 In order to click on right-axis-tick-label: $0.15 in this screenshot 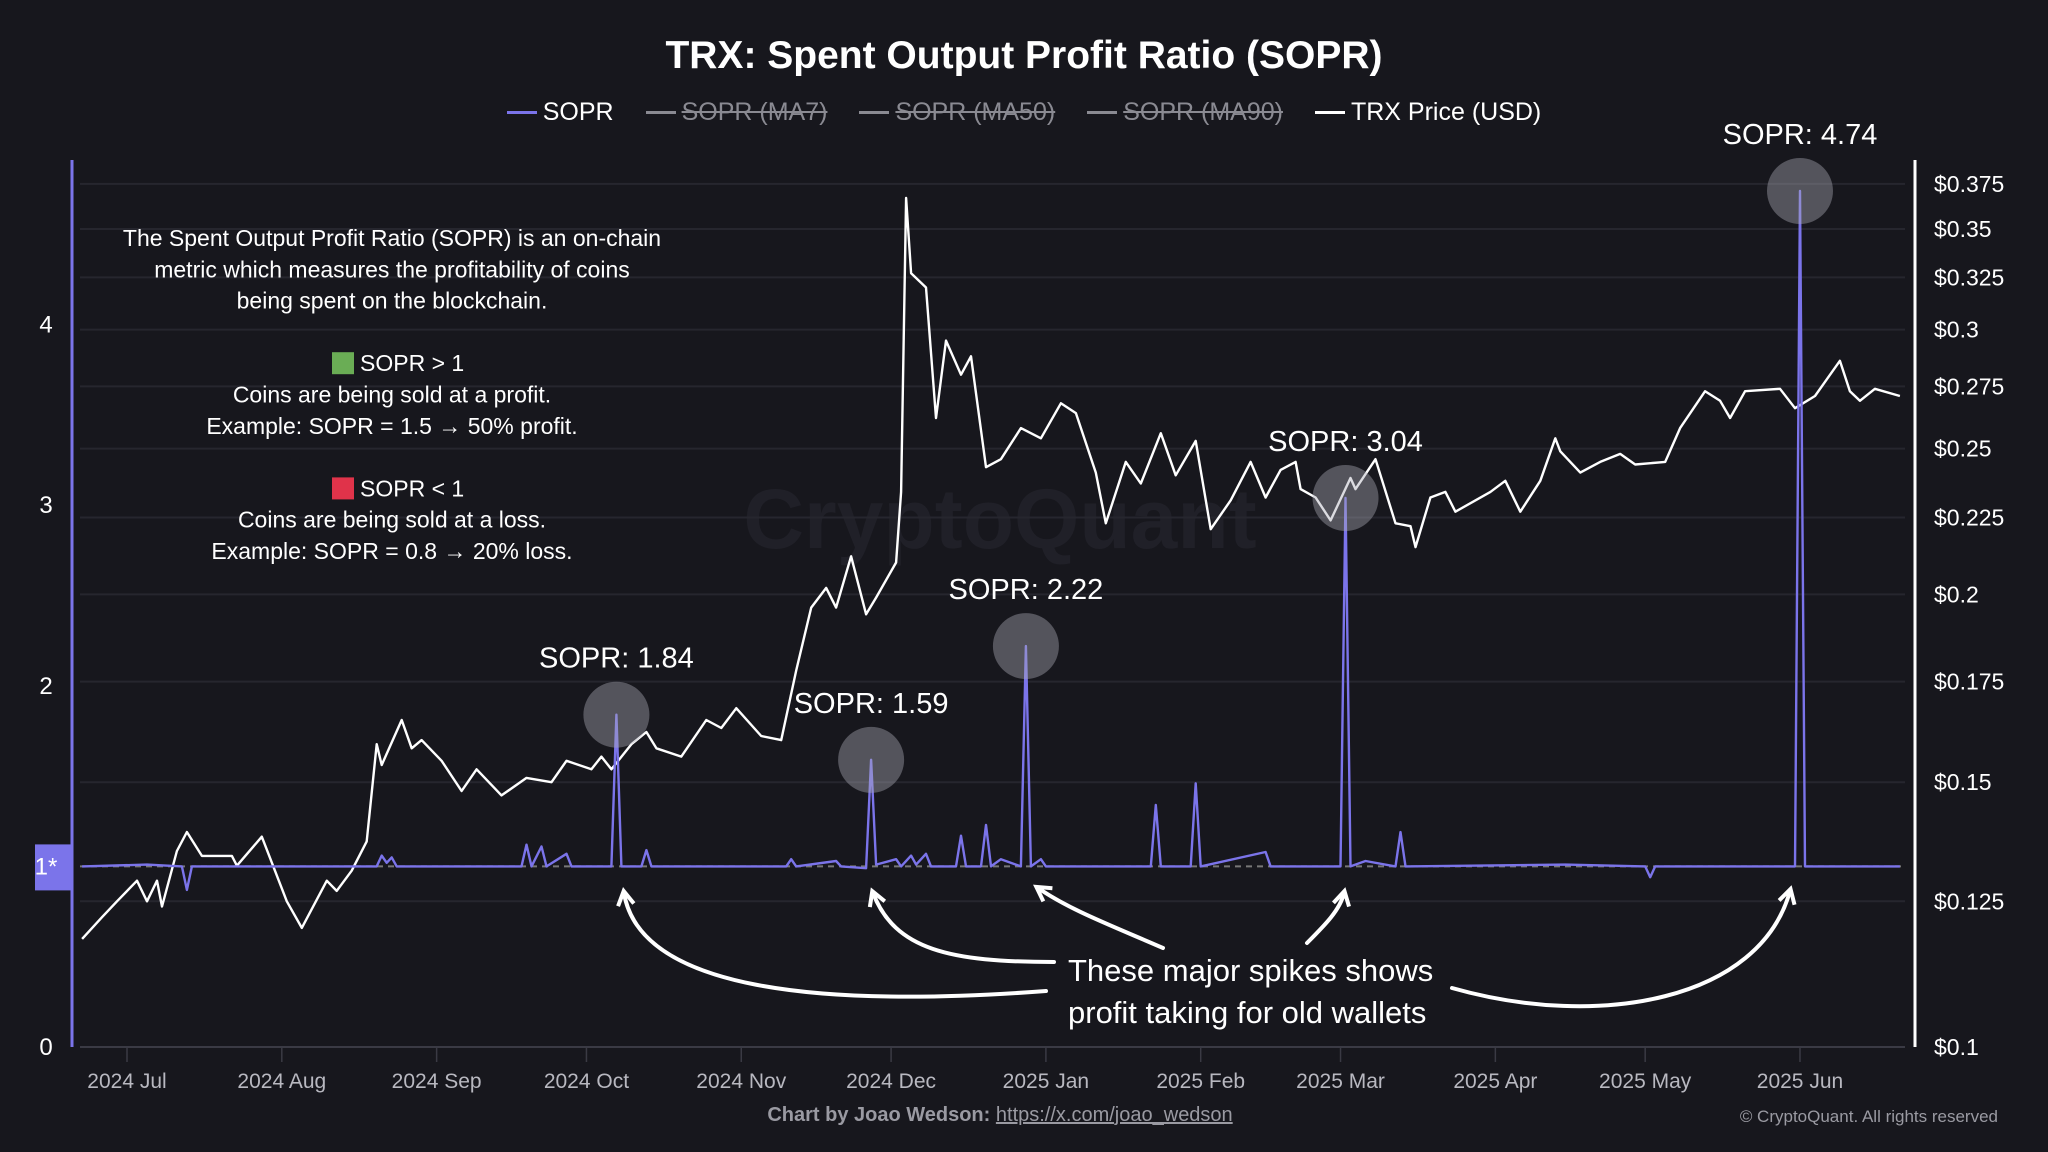, I will do `click(1963, 782)`.